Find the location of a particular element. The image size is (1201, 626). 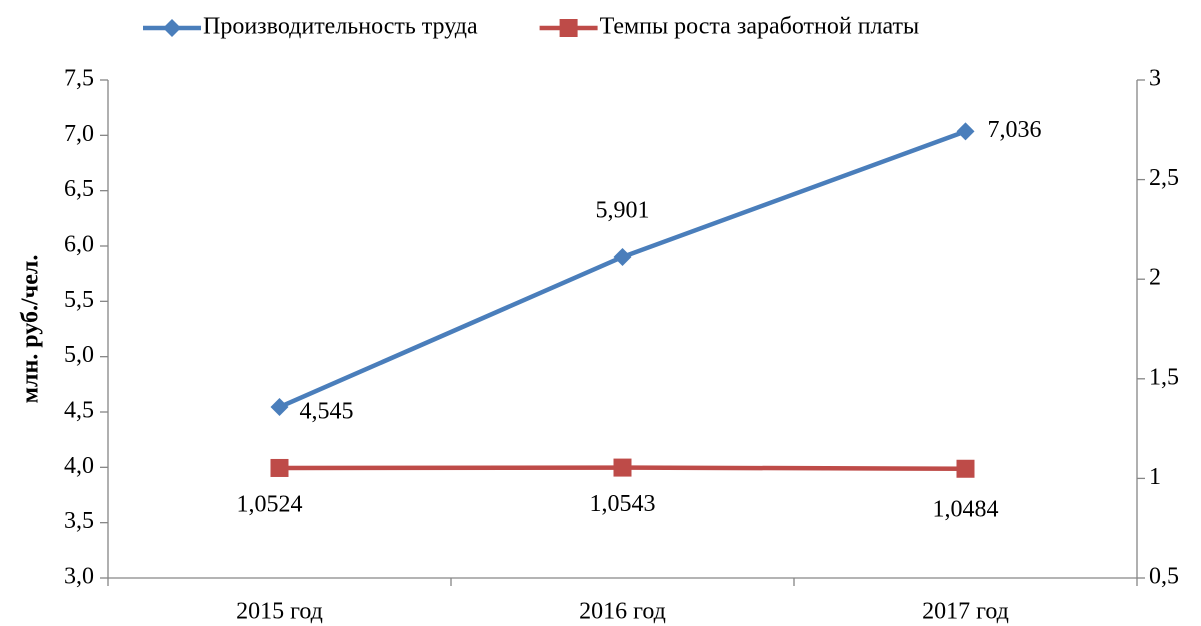

y-tick-label: 4,5 is located at coordinates (79, 411).